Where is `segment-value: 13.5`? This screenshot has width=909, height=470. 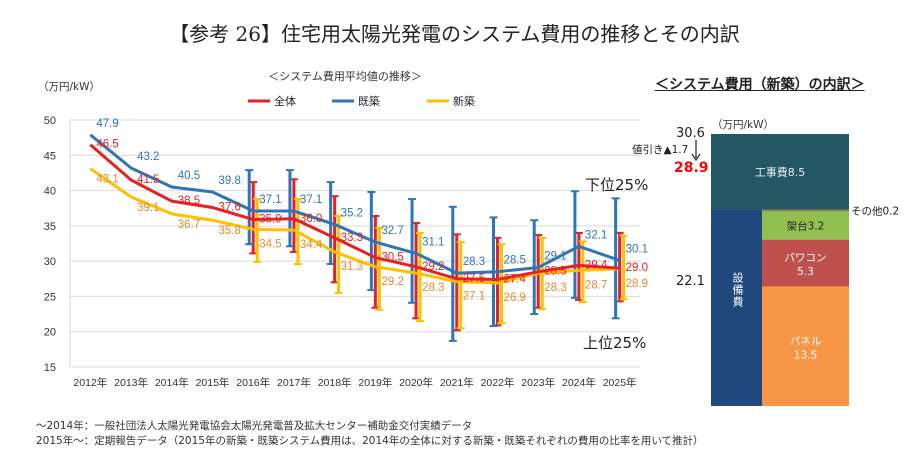 segment-value: 13.5 is located at coordinates (805, 355).